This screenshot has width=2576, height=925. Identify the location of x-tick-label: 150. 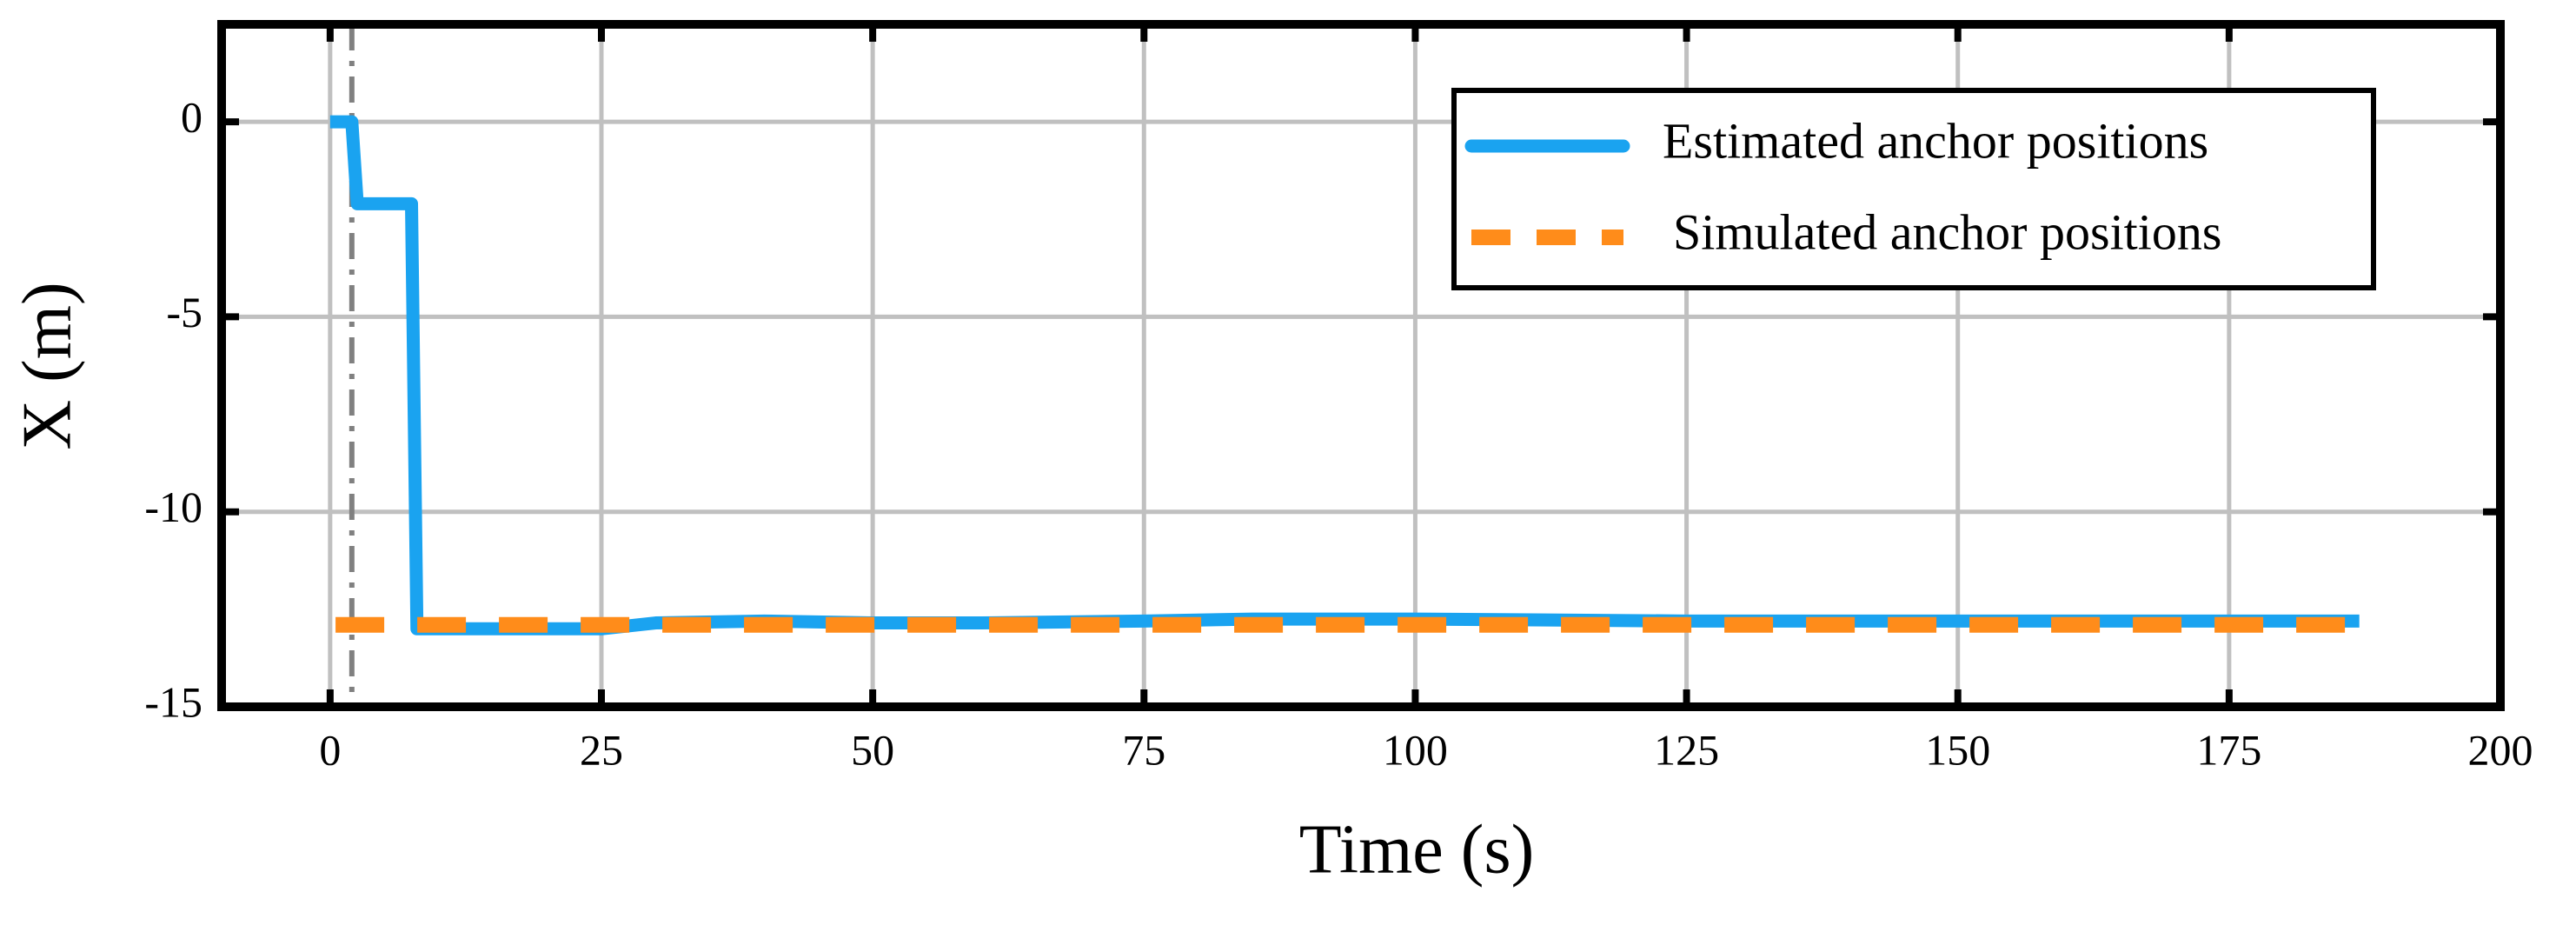
(1957, 749).